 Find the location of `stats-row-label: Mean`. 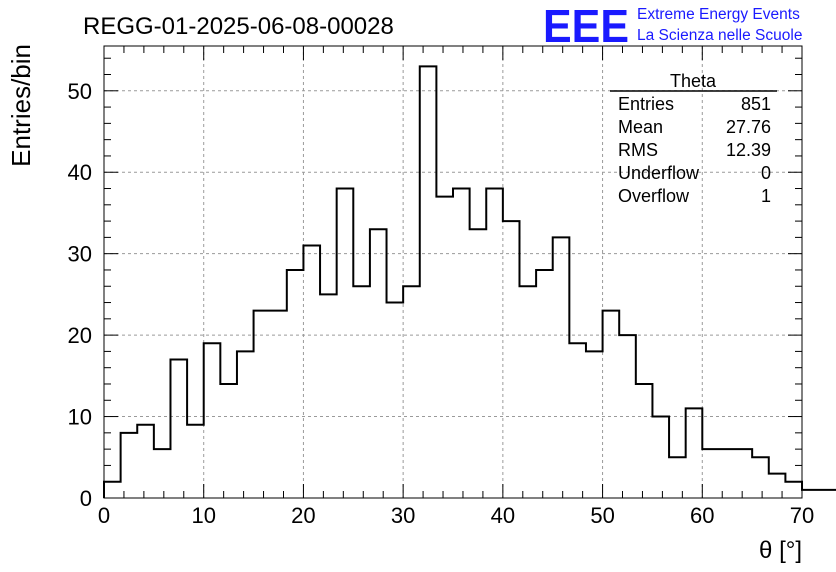

stats-row-label: Mean is located at coordinates (640, 127).